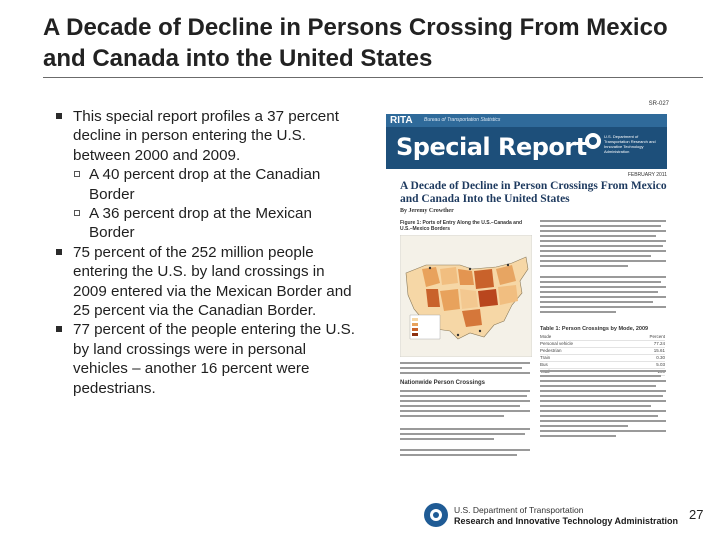 The image size is (720, 540). What do you see at coordinates (491, 147) in the screenshot?
I see `special-report-title: Special Report` at bounding box center [491, 147].